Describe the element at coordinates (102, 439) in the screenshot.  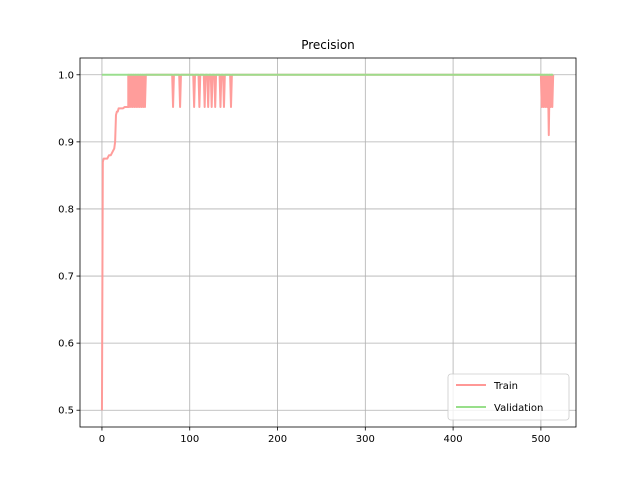
I see `x-tick-label: 0` at that location.